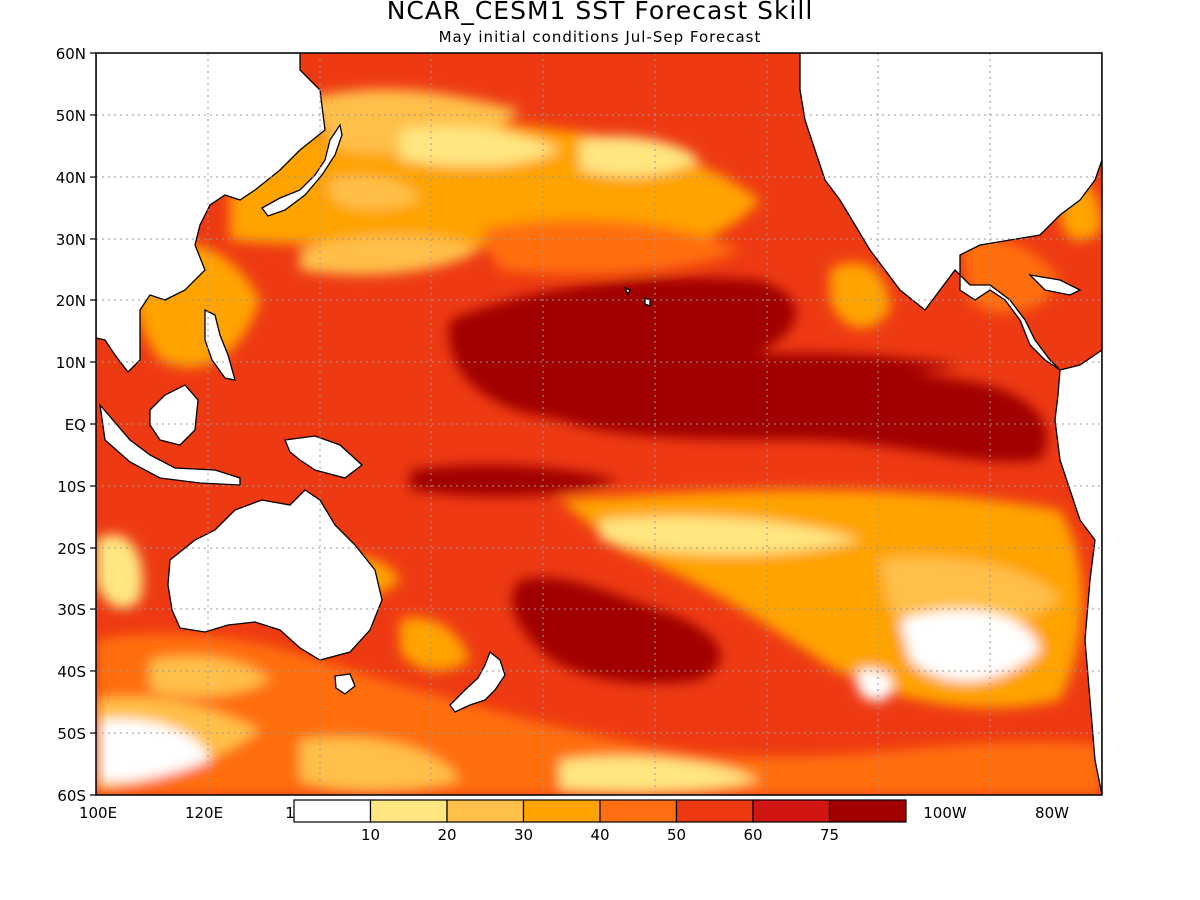 Image resolution: width=1200 pixels, height=900 pixels. What do you see at coordinates (945, 813) in the screenshot?
I see `lon-label: 100W` at bounding box center [945, 813].